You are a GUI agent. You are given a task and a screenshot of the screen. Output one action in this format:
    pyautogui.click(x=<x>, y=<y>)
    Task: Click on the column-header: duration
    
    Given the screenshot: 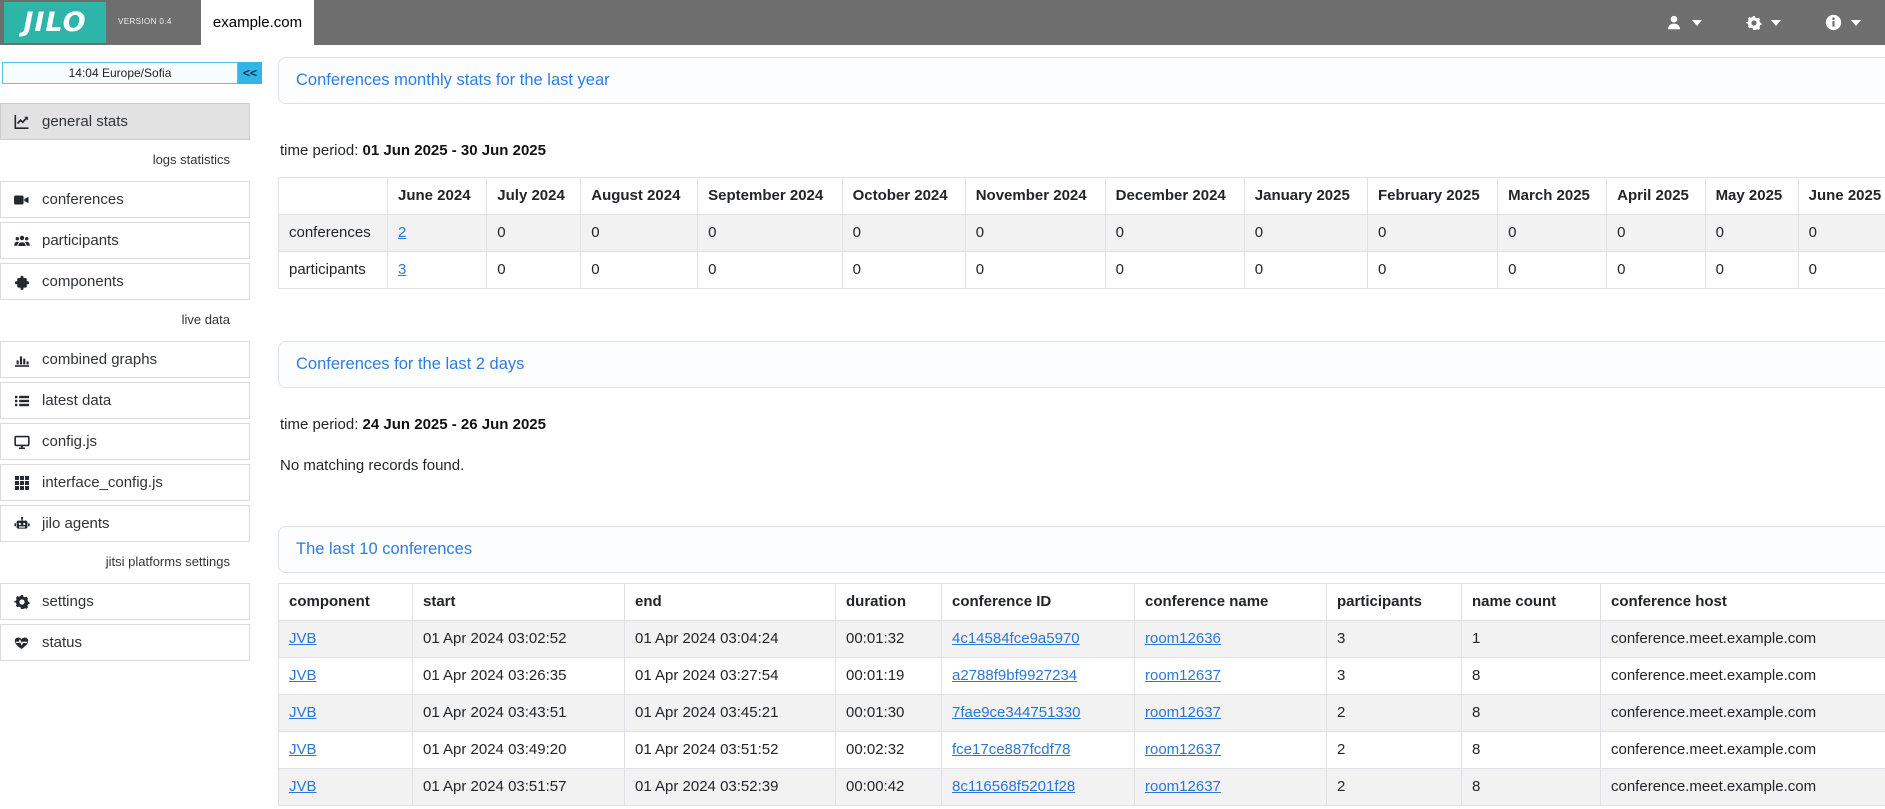 What is the action you would take?
    pyautogui.click(x=888, y=602)
    